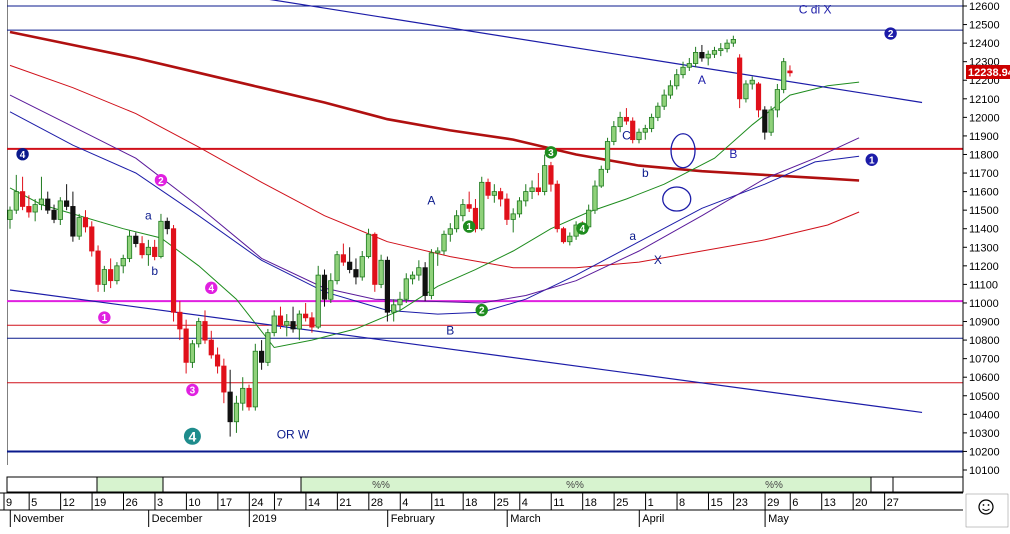 This screenshot has height=534, width=1010. Describe the element at coordinates (682, 503) in the screenshot. I see `x-date-label: 8` at that location.